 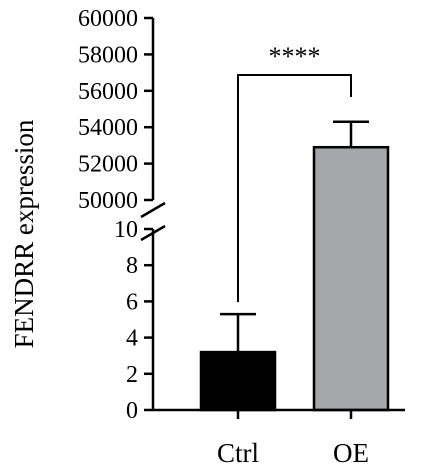 I want to click on bracket-line, so click(x=294, y=188).